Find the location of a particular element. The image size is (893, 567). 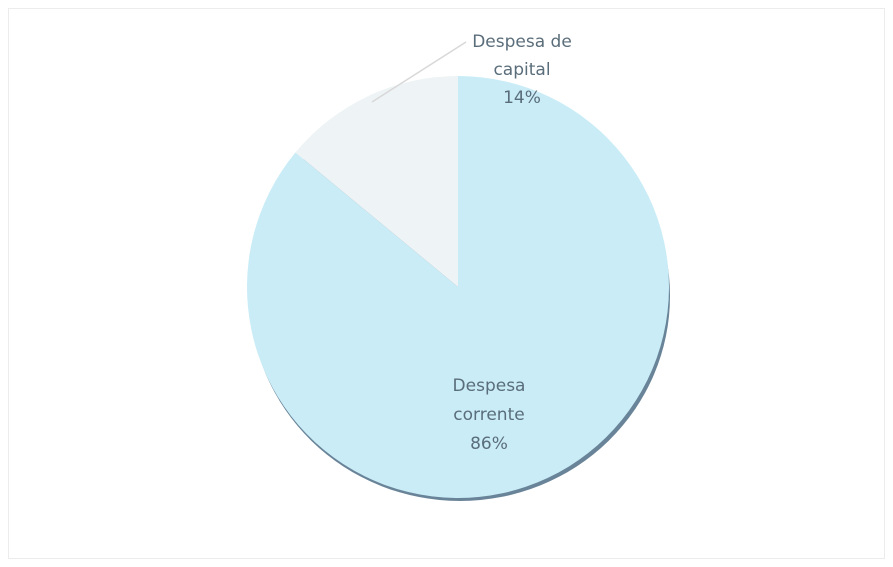

leader-line-capital is located at coordinates (419, 72).